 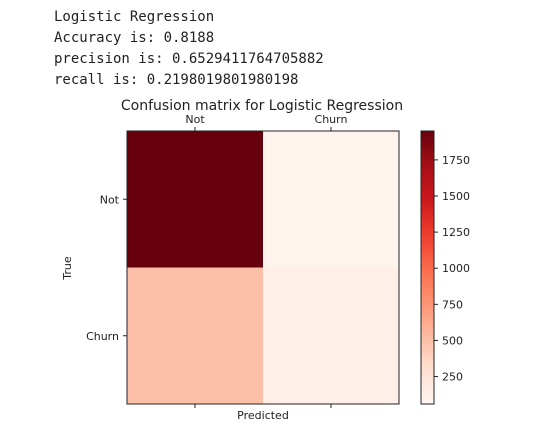 I want to click on colorbar-tick-label-3: 1000, so click(x=456, y=268).